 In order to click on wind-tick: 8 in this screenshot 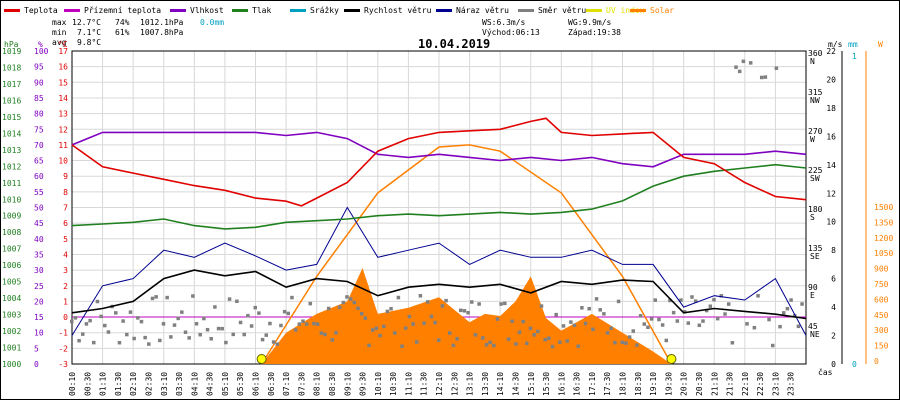, I will do `click(833, 250)`.